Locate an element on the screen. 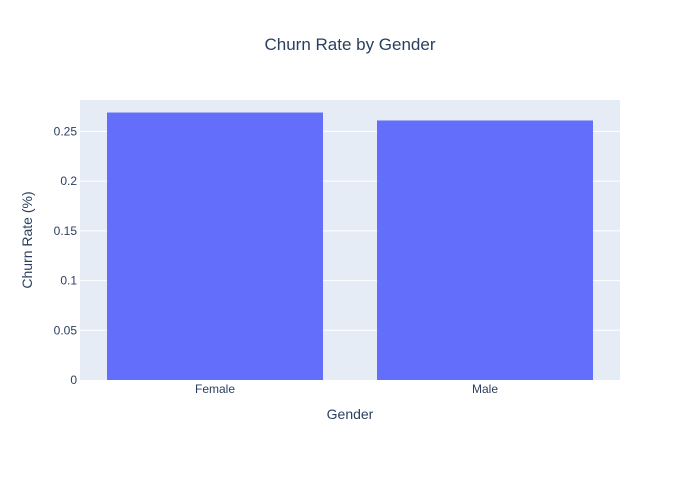 Image resolution: width=700 pixels, height=500 pixels. y-tick-label: 0.15 is located at coordinates (66, 231).